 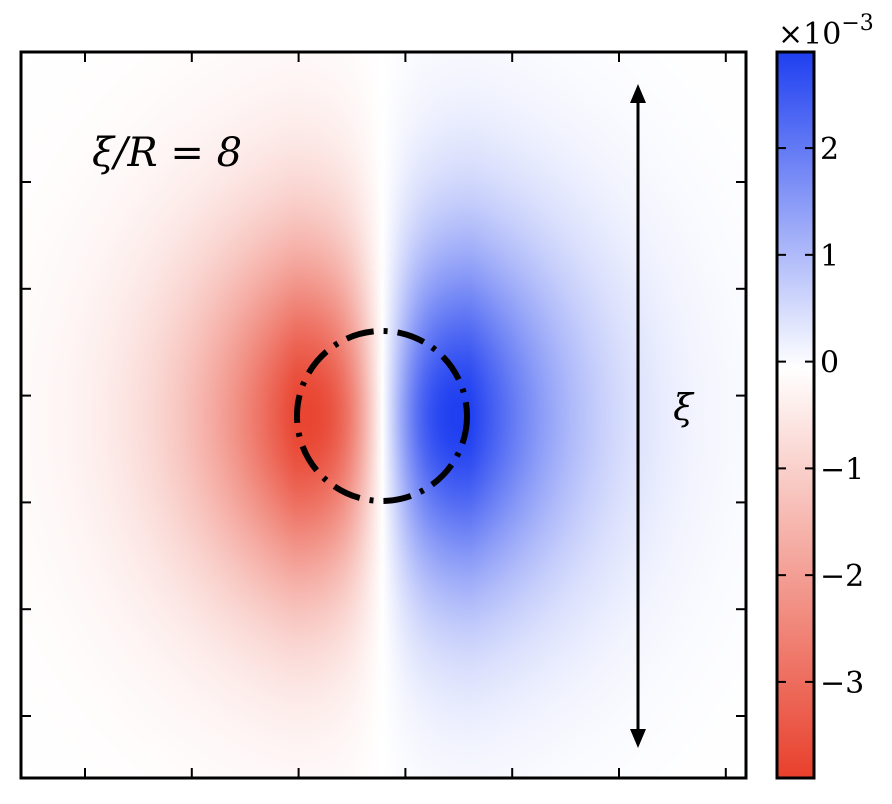 What do you see at coordinates (829, 363) in the screenshot?
I see `colorbar-tick-label: 0` at bounding box center [829, 363].